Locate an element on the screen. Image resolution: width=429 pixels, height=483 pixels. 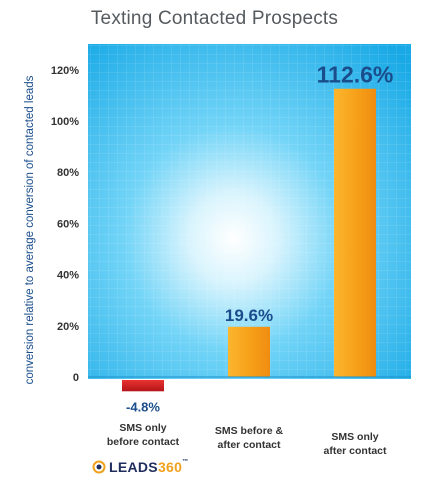
logo-text: LEADS360™ is located at coordinates (149, 467).